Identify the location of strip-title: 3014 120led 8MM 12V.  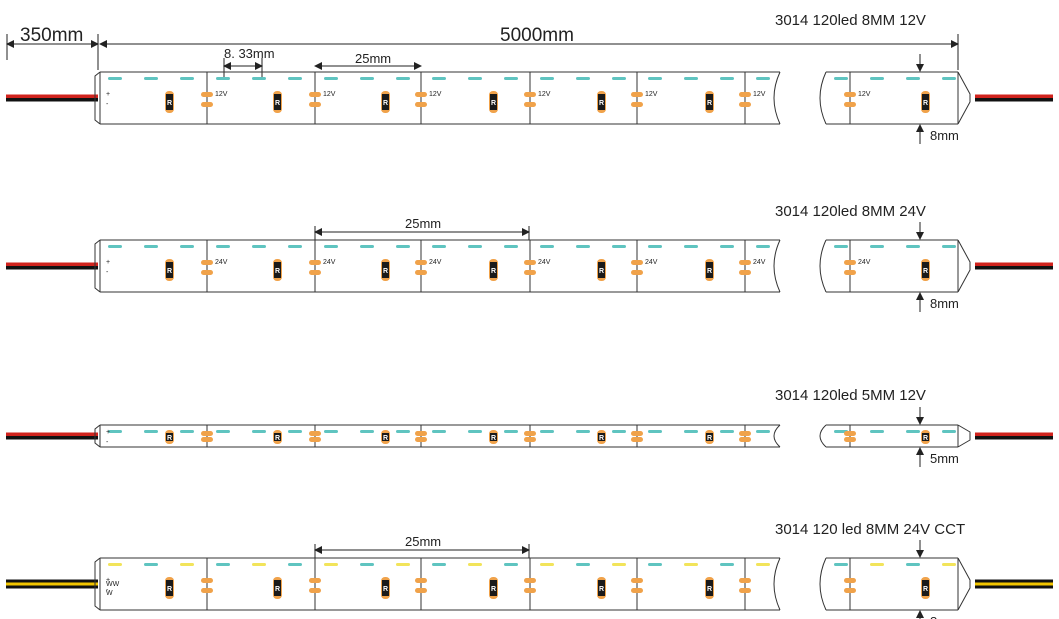
(850, 20).